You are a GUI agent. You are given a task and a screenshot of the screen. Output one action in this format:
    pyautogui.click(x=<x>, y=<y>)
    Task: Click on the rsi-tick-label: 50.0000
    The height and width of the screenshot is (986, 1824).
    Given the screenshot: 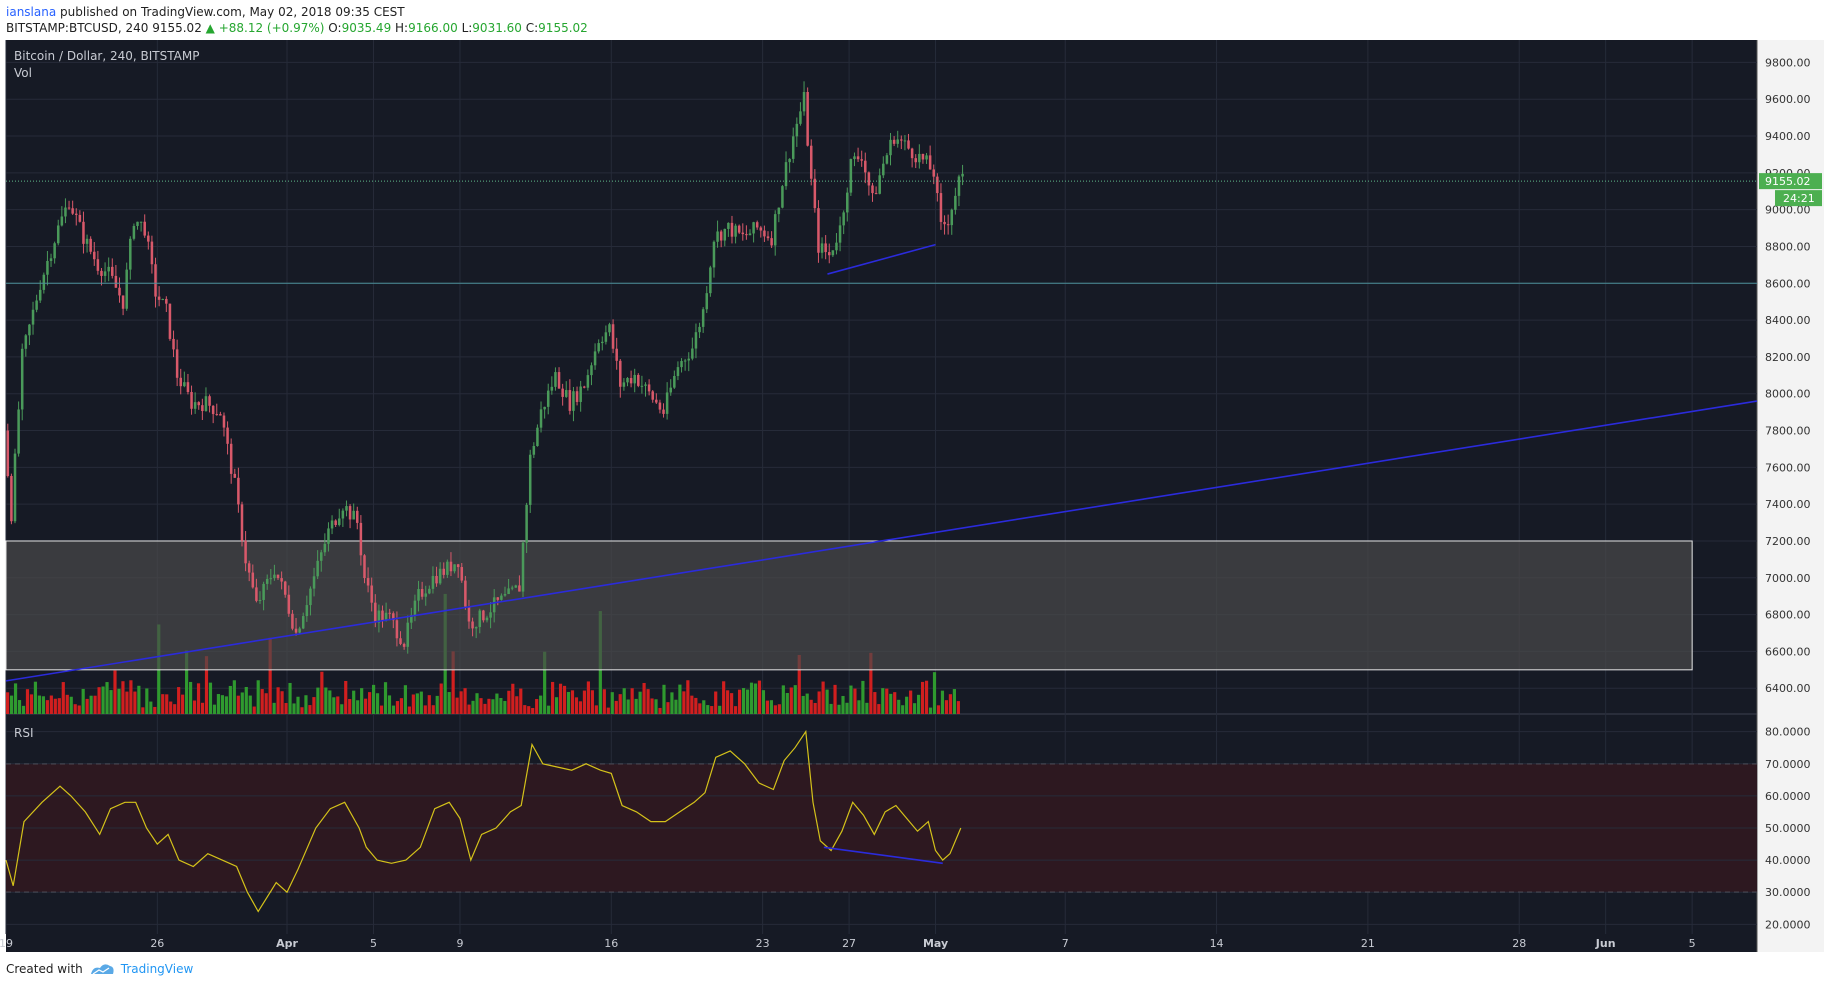 What is the action you would take?
    pyautogui.click(x=1788, y=828)
    